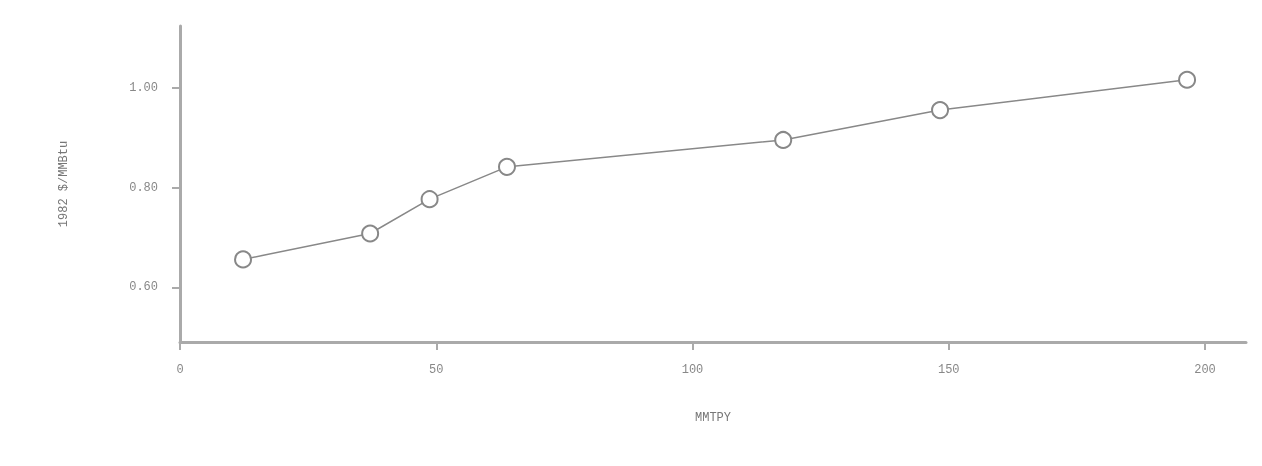  I want to click on y-tick-label: 0.60, so click(143, 287).